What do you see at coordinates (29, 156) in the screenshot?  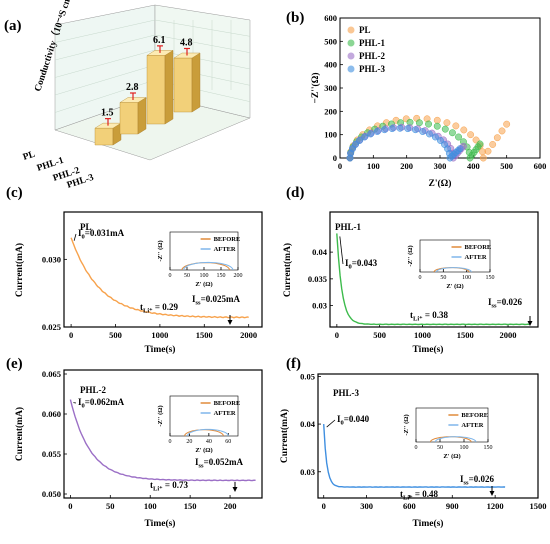 I see `category-label: PL` at bounding box center [29, 156].